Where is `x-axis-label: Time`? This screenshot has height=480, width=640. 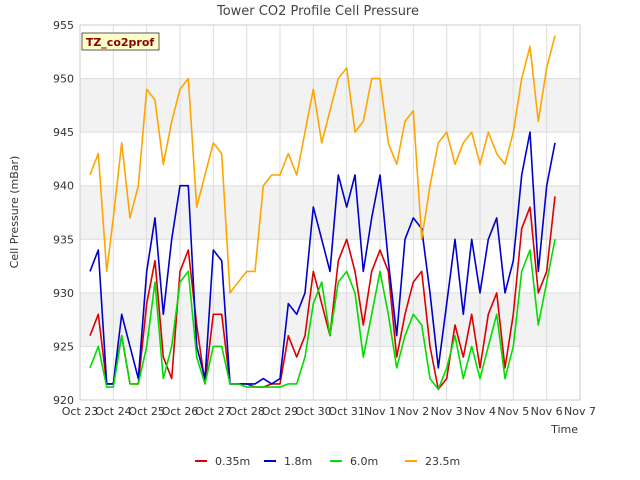 x-axis-label: Time is located at coordinates (564, 429).